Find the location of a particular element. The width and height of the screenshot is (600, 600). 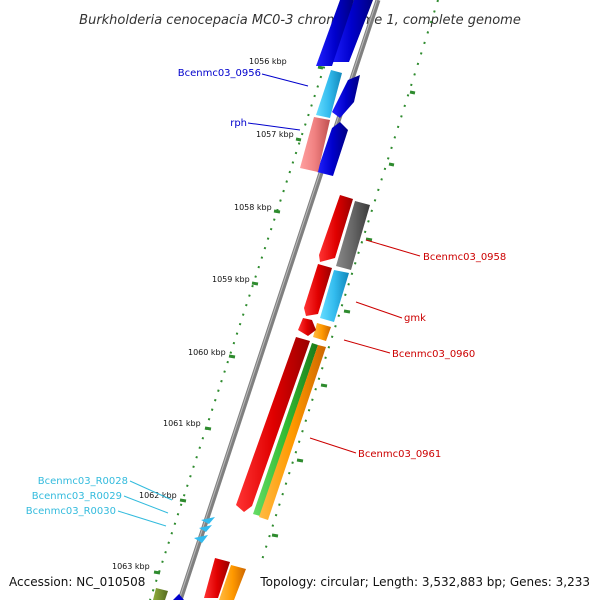

gene-label-bcenmc03-r0030: Bcenmc03_R0030 is located at coordinates (71, 511).